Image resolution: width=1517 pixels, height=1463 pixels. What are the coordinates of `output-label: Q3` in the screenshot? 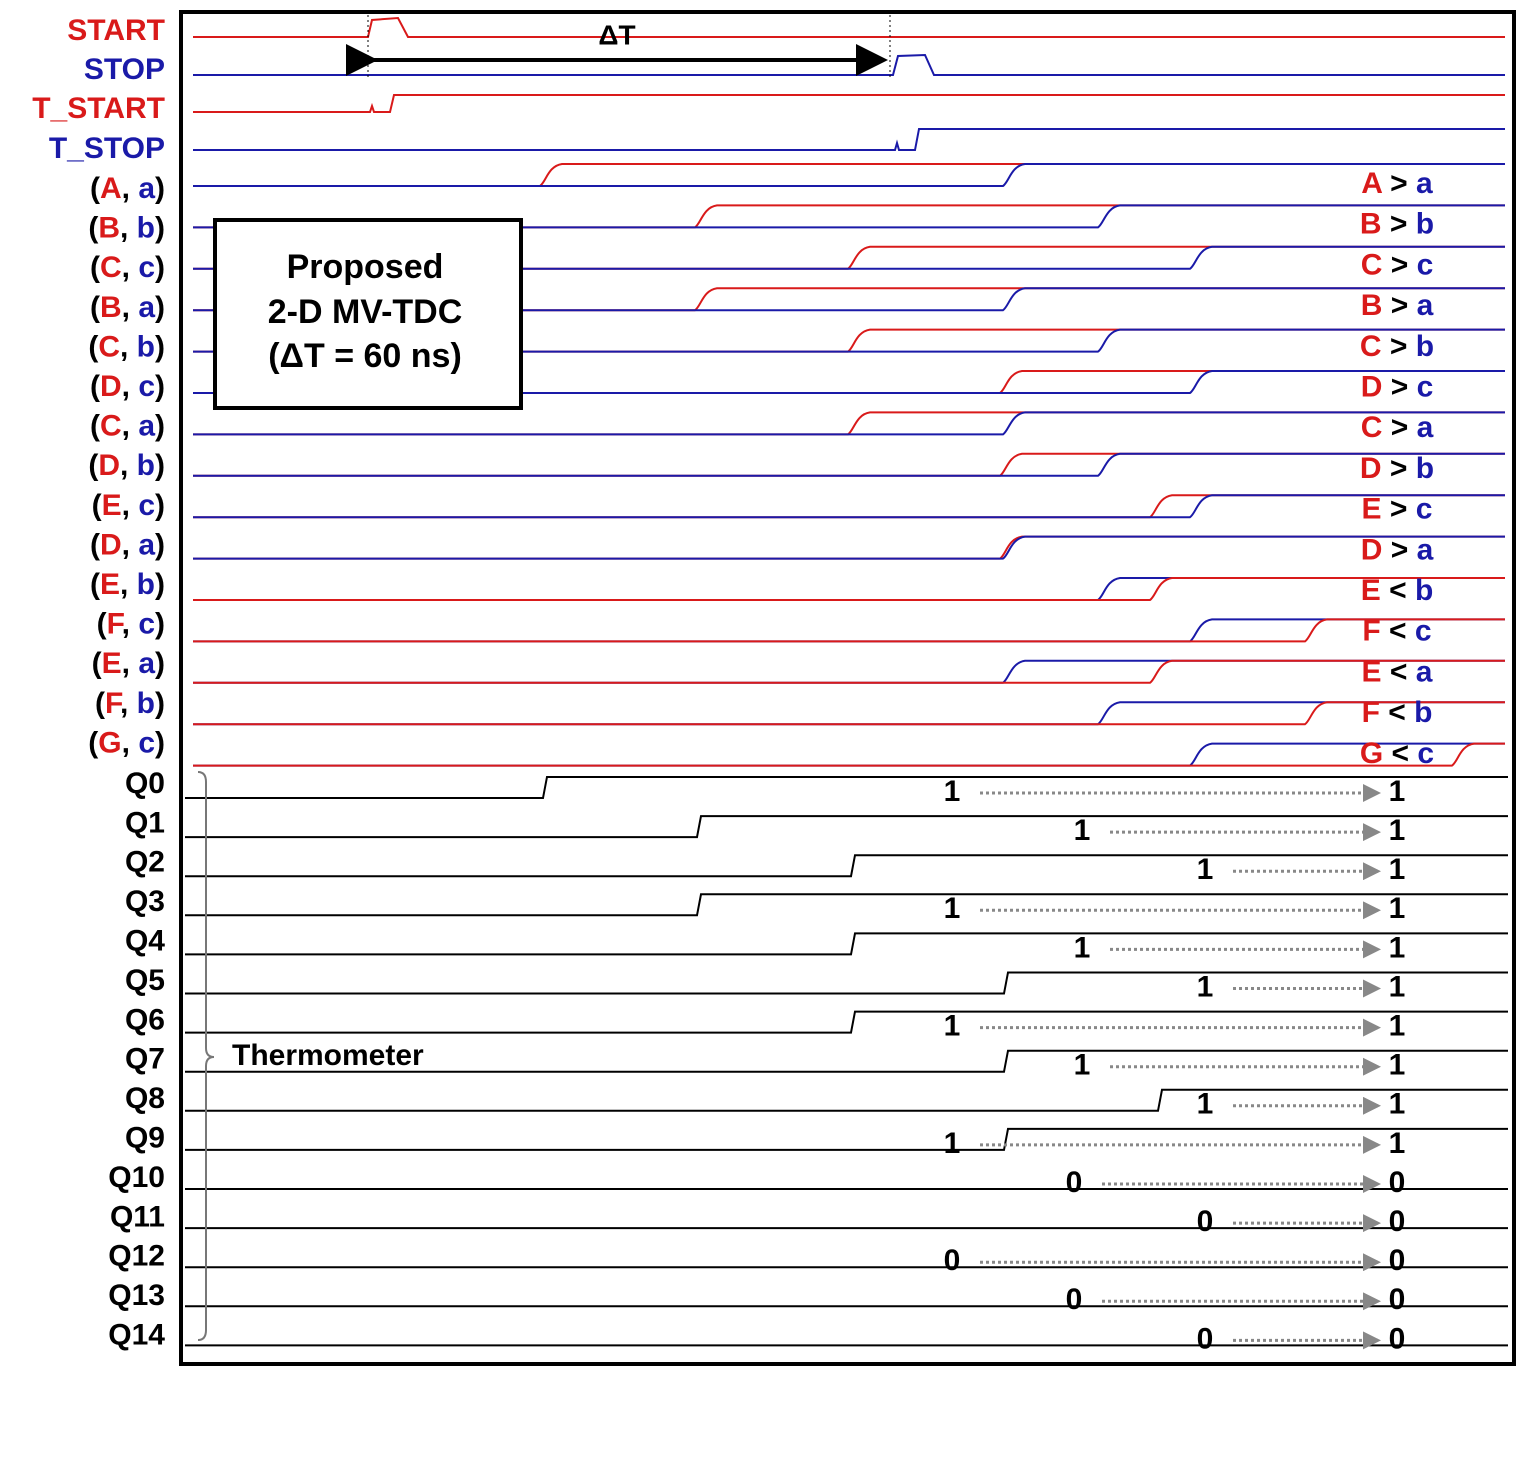 It's located at (145, 901).